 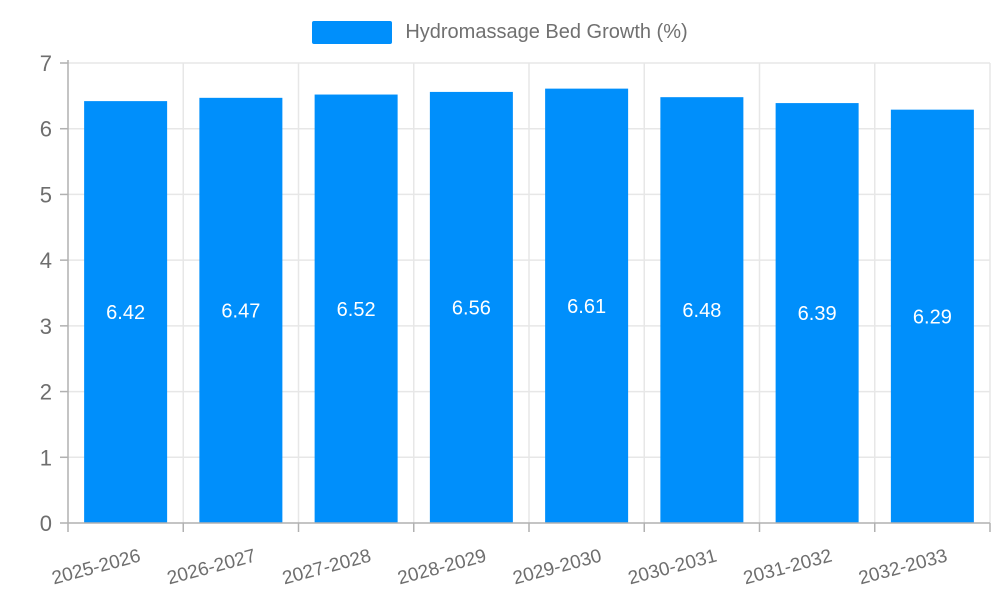 I want to click on bar-2028-2029, so click(x=471, y=307).